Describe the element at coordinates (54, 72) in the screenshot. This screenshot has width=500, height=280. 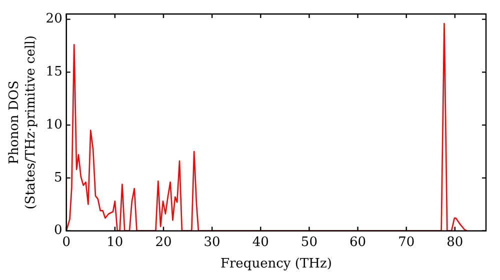
I see `y-tick-label: 15` at that location.